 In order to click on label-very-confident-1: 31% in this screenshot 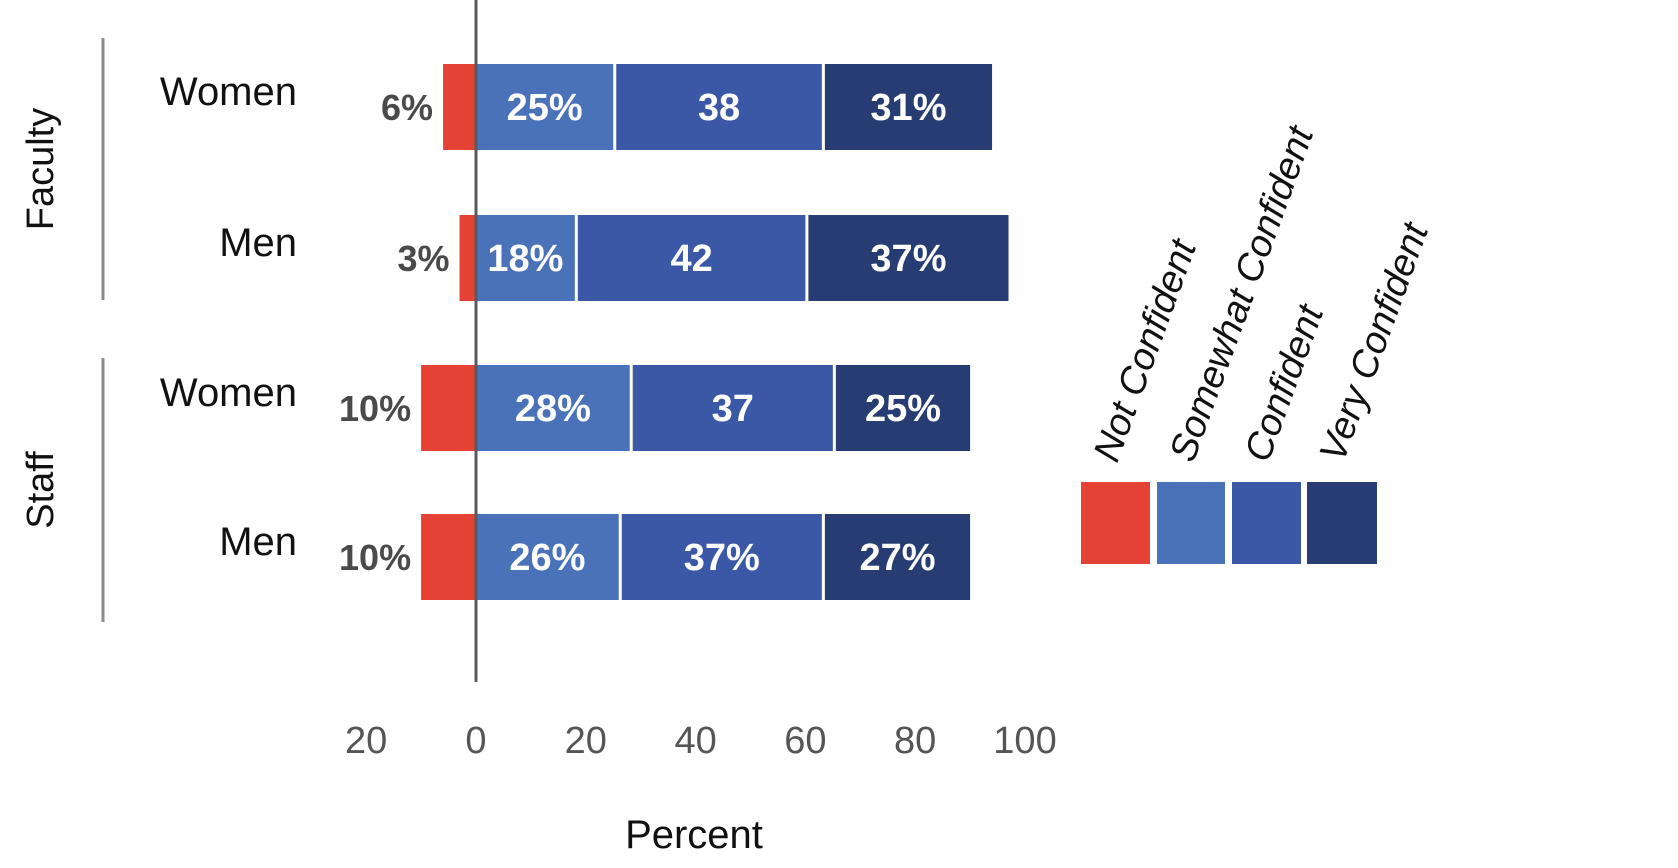, I will do `click(908, 108)`.